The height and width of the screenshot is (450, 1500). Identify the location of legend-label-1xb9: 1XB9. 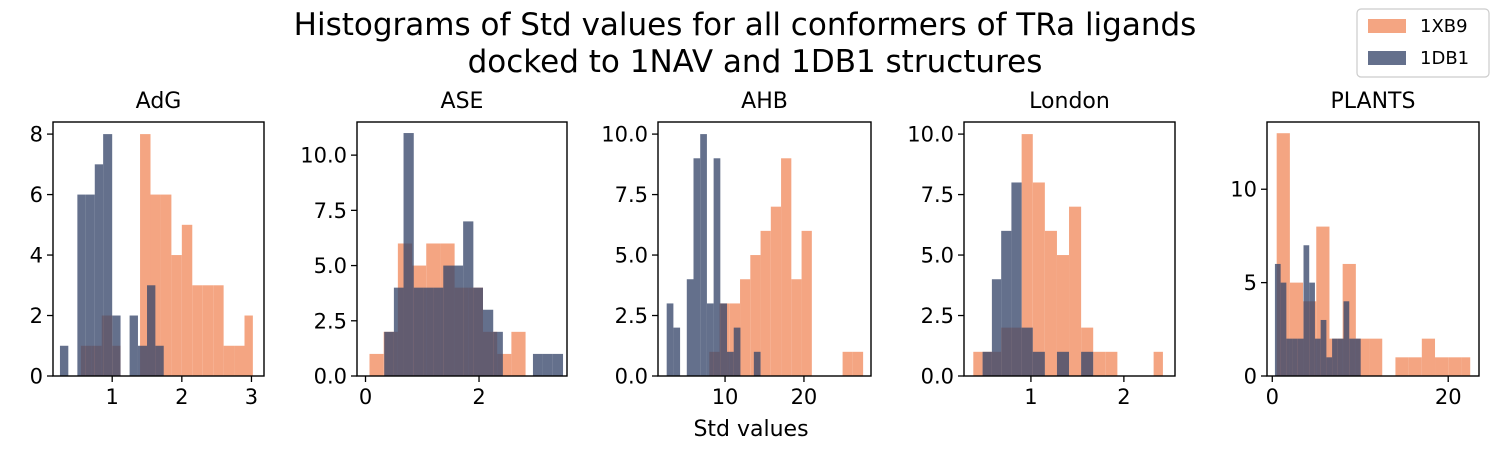
(1444, 26).